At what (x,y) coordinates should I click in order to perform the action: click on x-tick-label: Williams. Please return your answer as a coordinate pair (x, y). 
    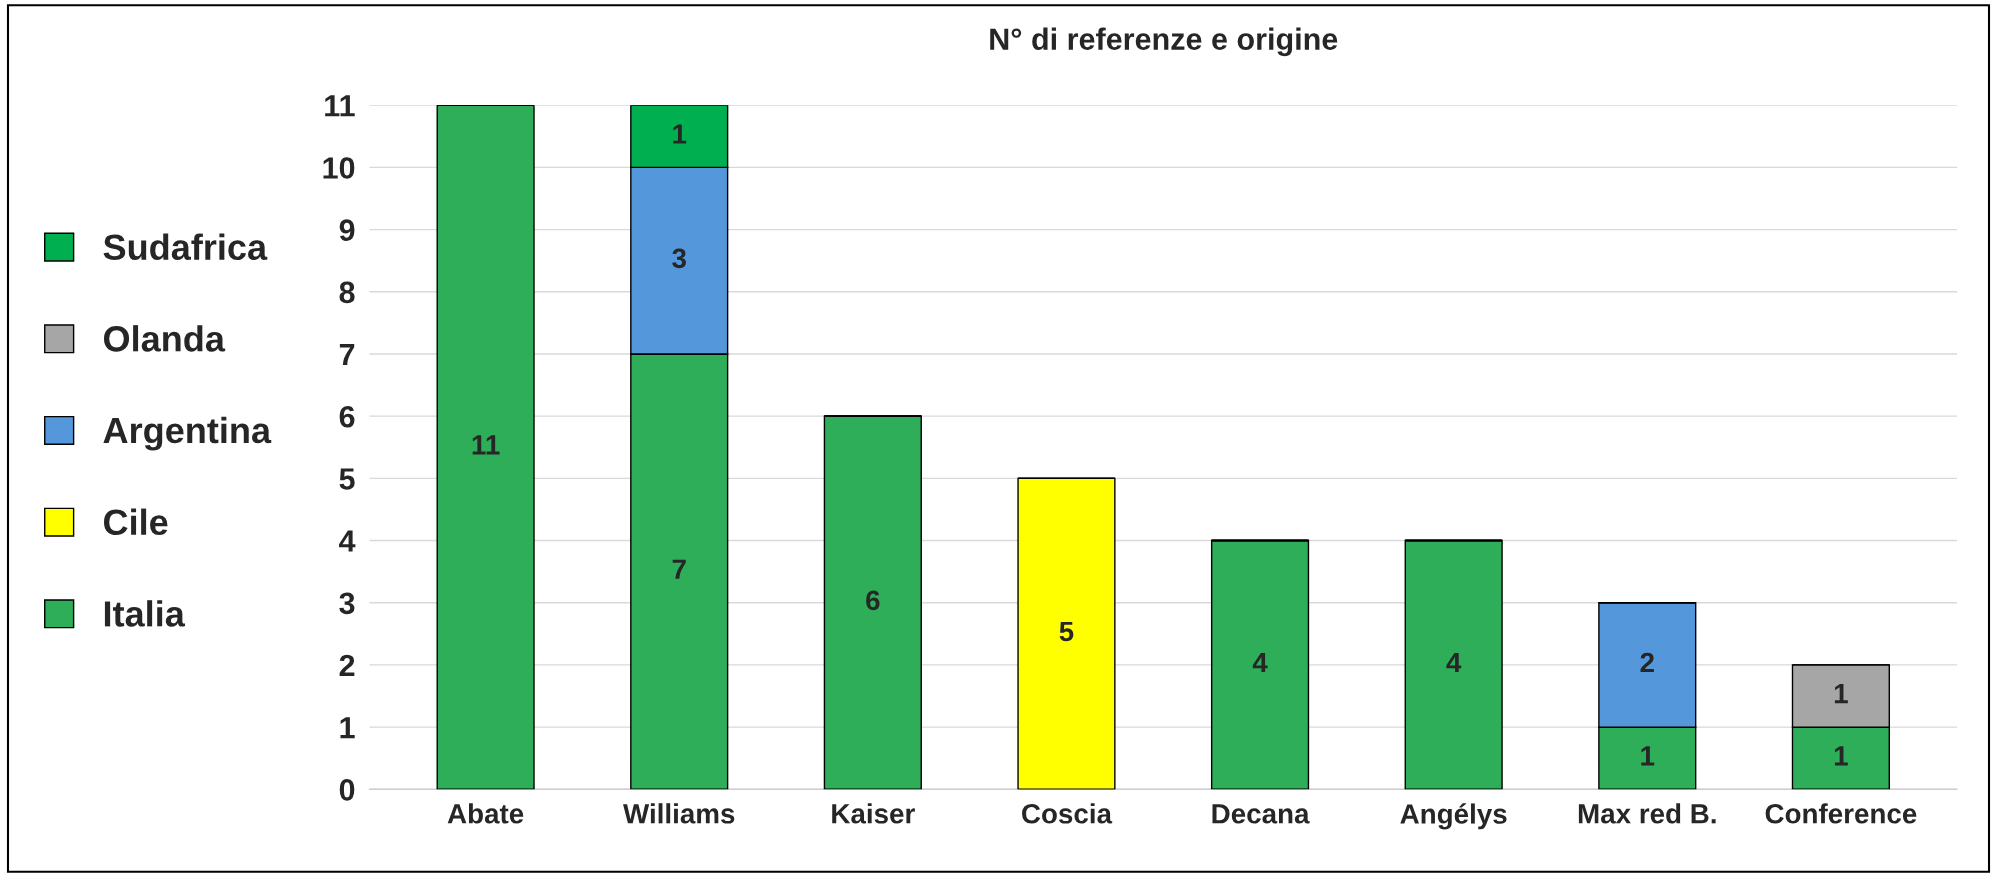
    Looking at the image, I should click on (679, 813).